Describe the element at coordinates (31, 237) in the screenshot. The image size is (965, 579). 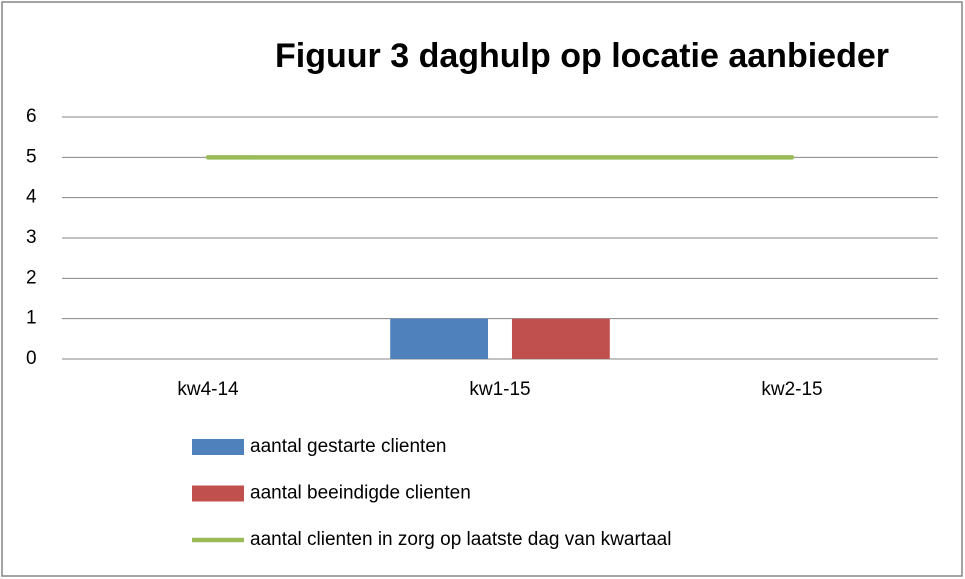
I see `y-tick-label: 3` at that location.